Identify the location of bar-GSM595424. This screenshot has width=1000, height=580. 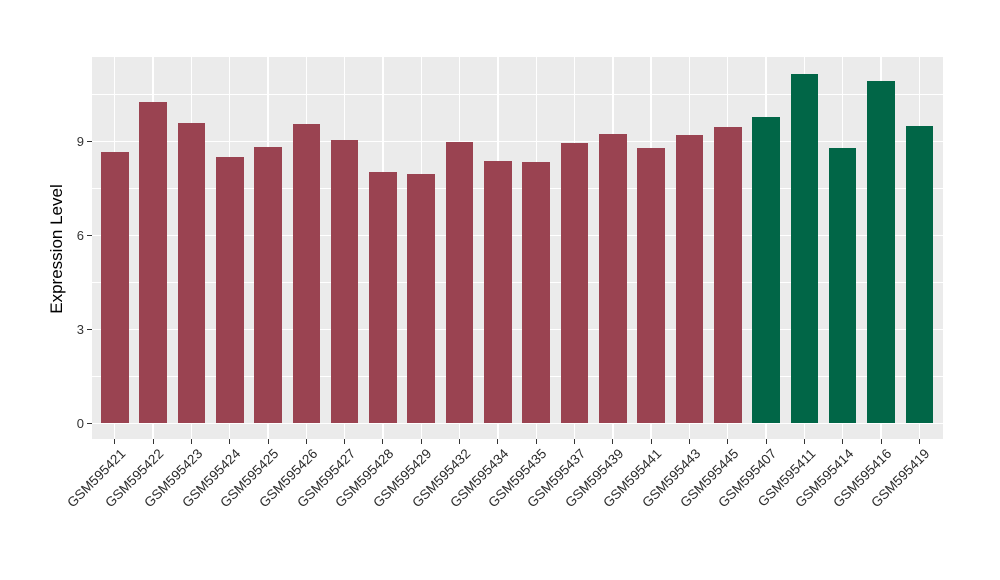
(229, 290).